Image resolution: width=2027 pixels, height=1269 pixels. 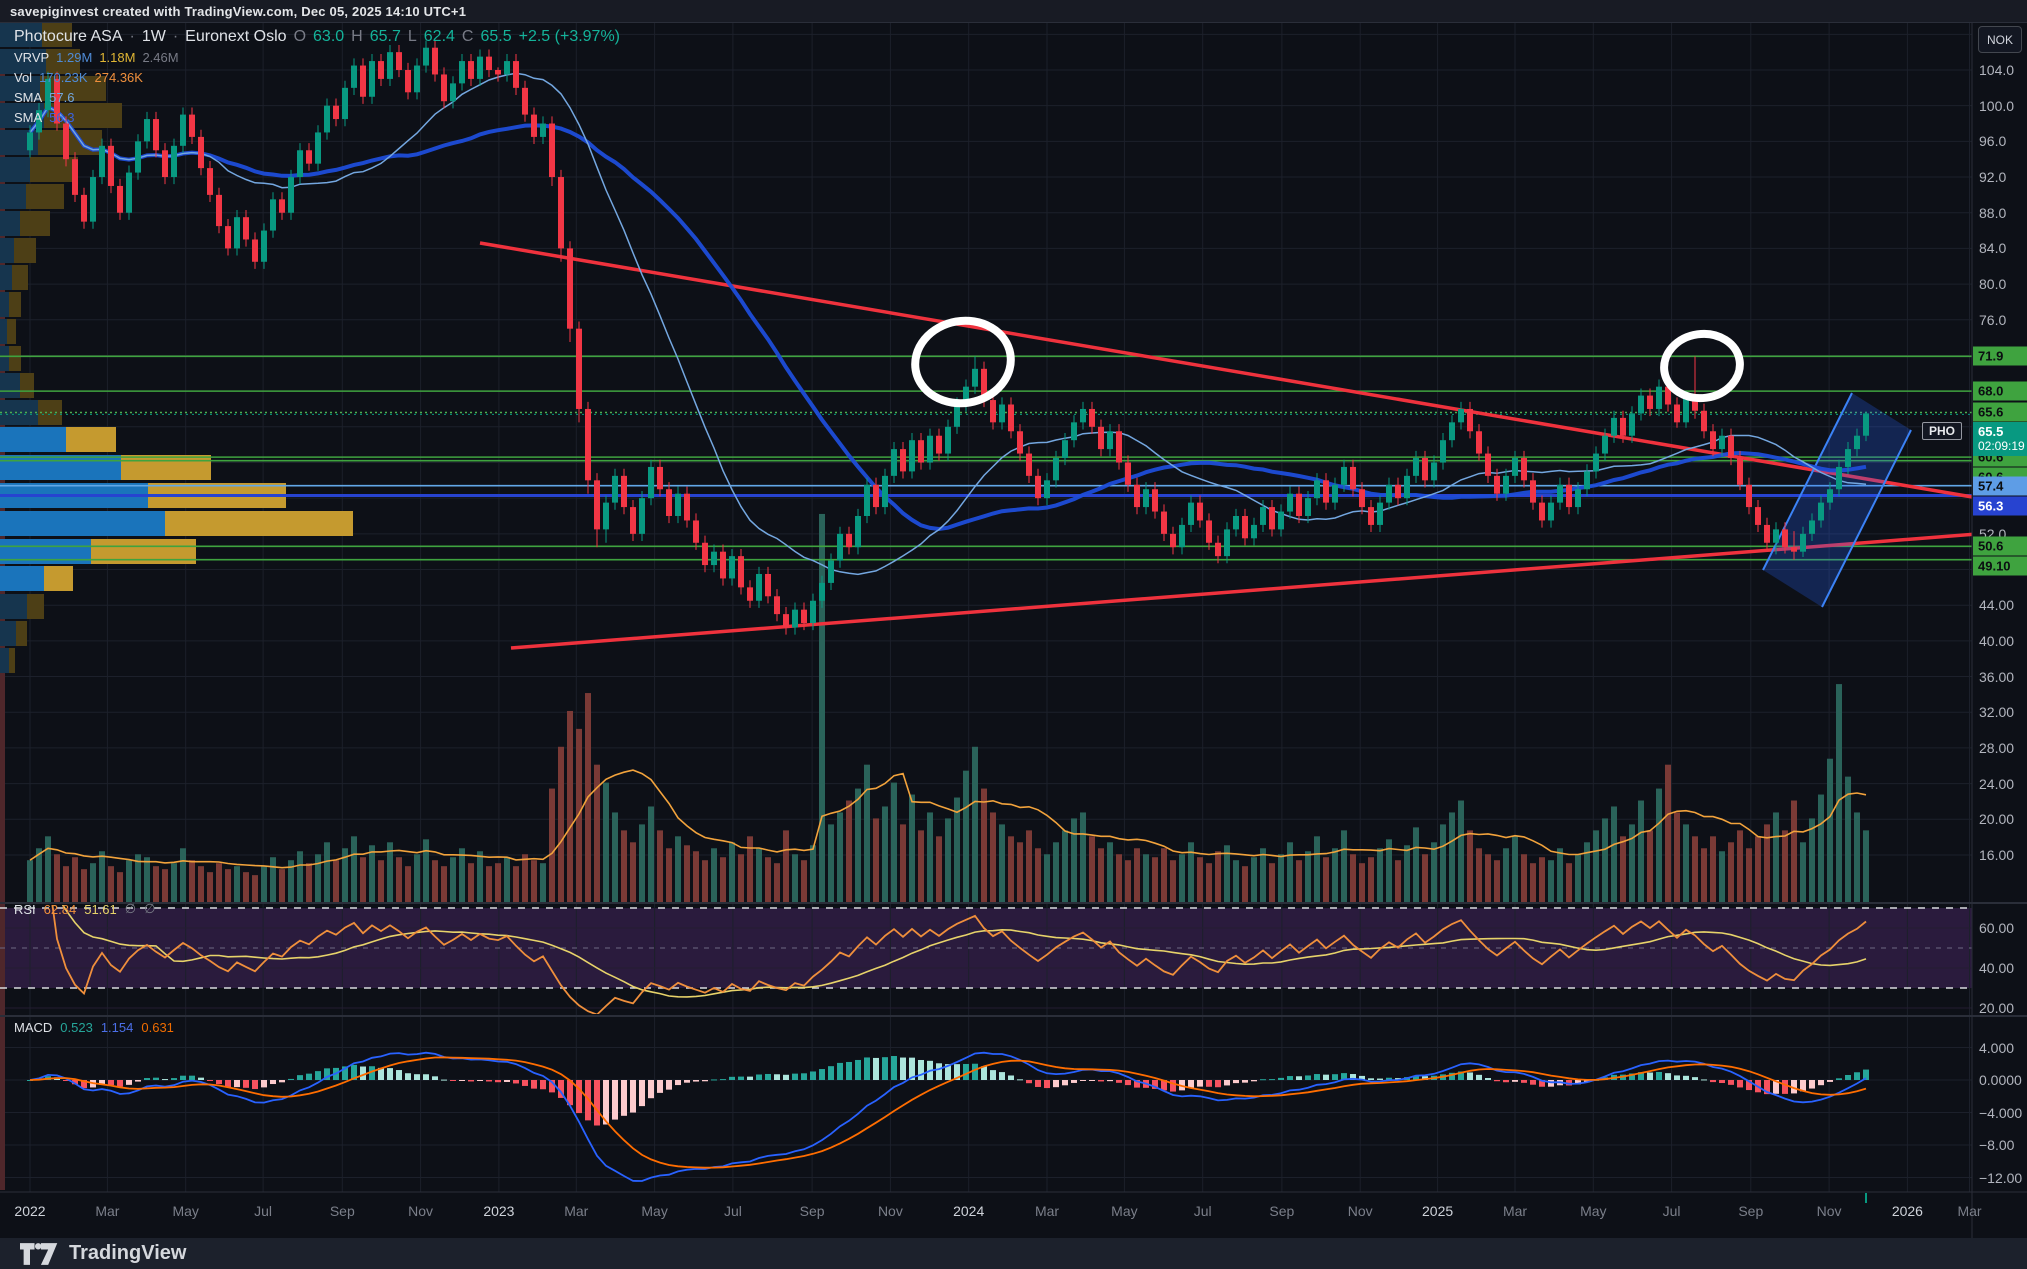 I want to click on close-value: 65.5, so click(x=496, y=36).